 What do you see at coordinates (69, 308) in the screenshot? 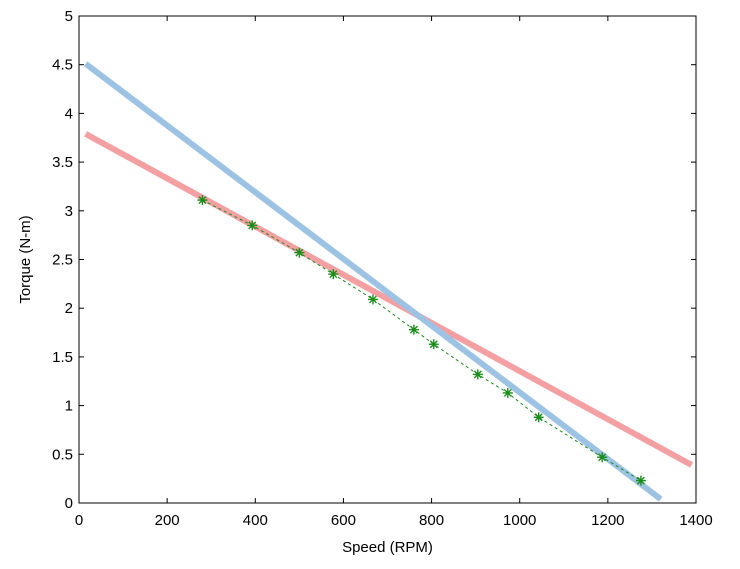
I see `y-tick-label: 2` at bounding box center [69, 308].